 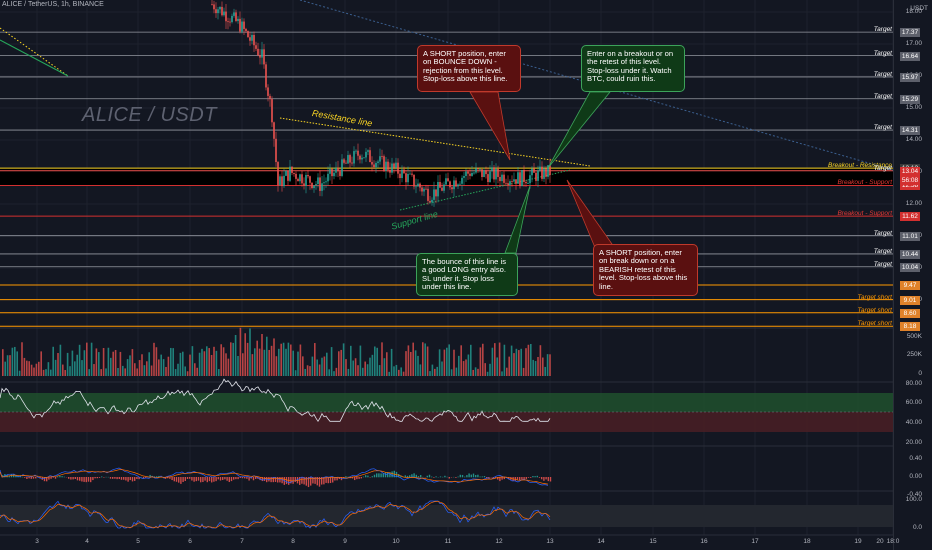 What do you see at coordinates (446, 400) in the screenshot?
I see `rsi-indicator` at bounding box center [446, 400].